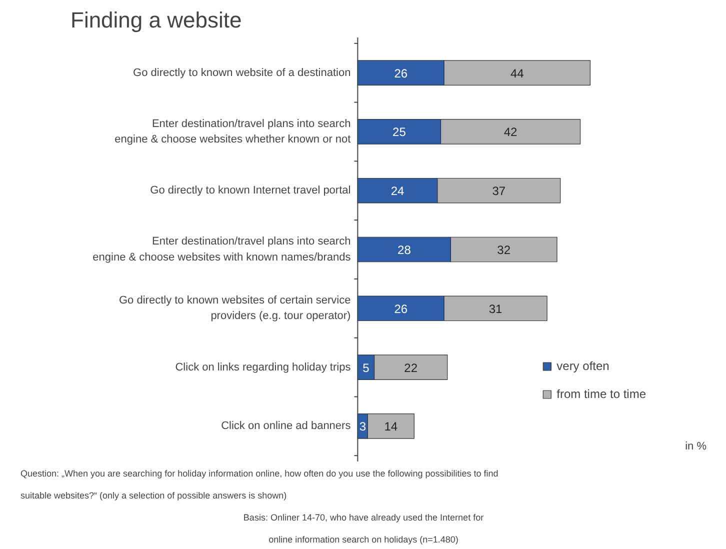 Image resolution: width=726 pixels, height=549 pixels. Describe the element at coordinates (156, 20) in the screenshot. I see `text: Finding a website` at that location.